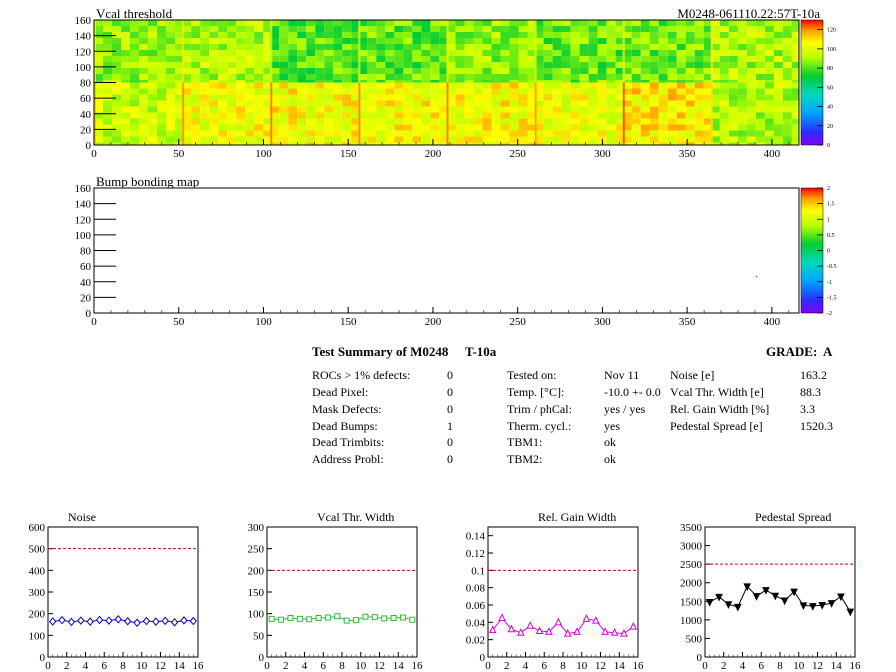  Describe the element at coordinates (481, 351) in the screenshot. I see `summary-test-tag: T-10a` at that location.